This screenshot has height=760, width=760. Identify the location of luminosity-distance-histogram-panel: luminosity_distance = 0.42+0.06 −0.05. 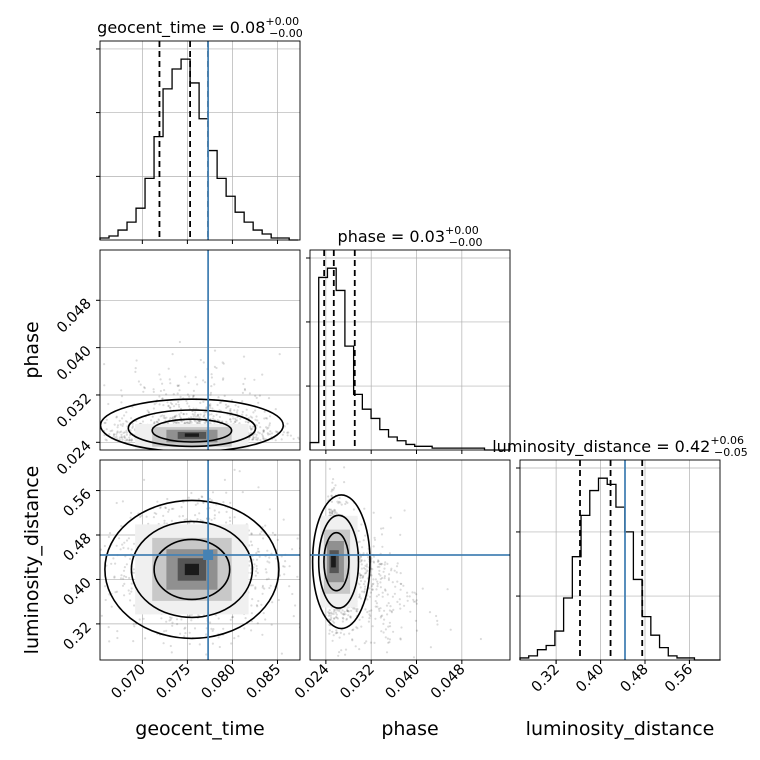
(620, 549).